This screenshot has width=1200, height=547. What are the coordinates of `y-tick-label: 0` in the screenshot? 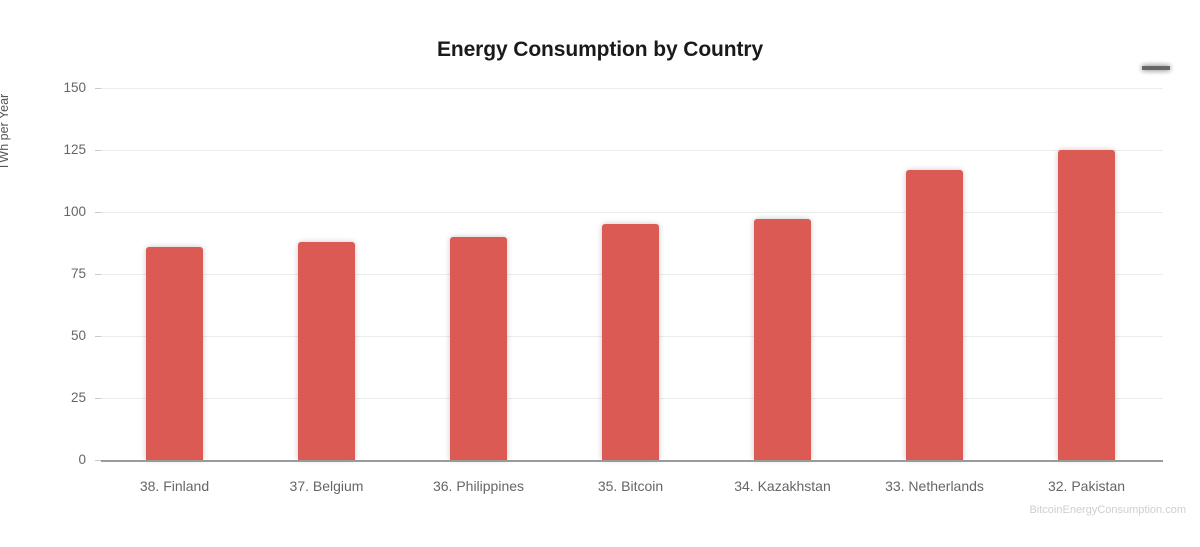 It's located at (82, 459).